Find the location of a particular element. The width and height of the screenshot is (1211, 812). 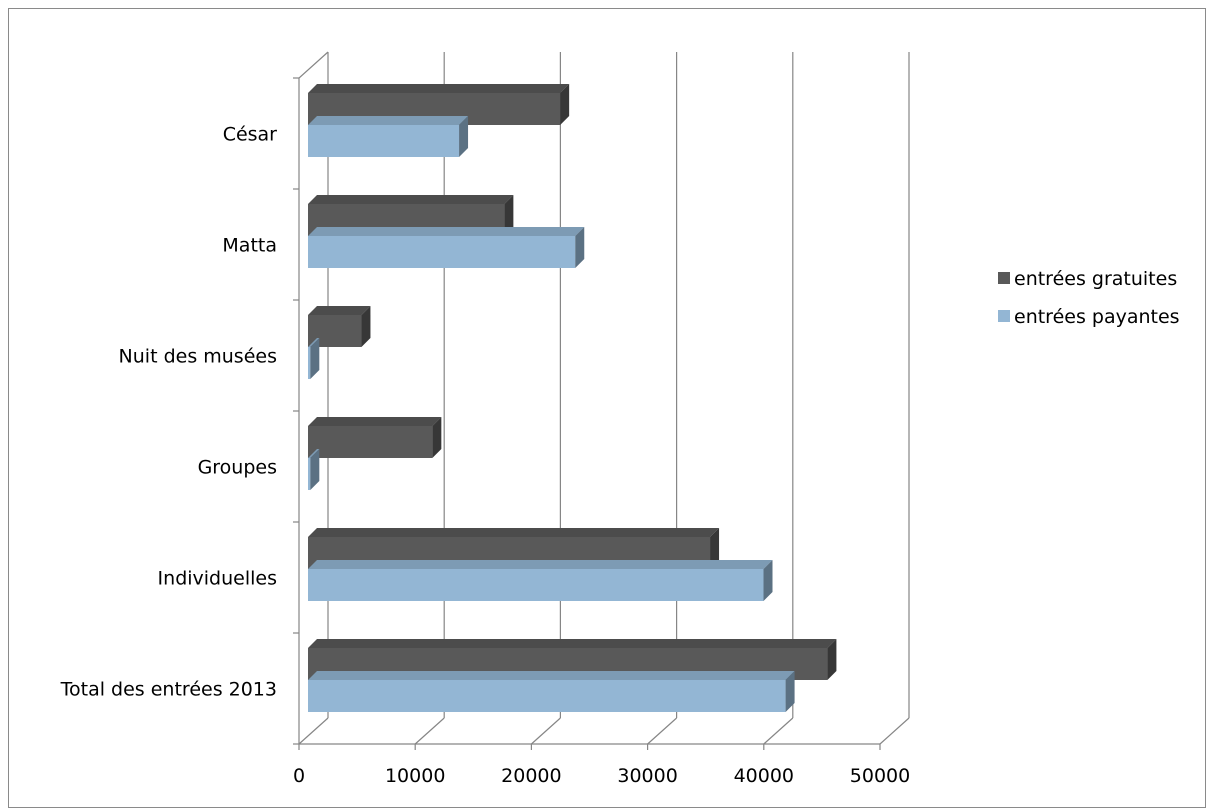

y-category-label: Groupes is located at coordinates (237, 468).